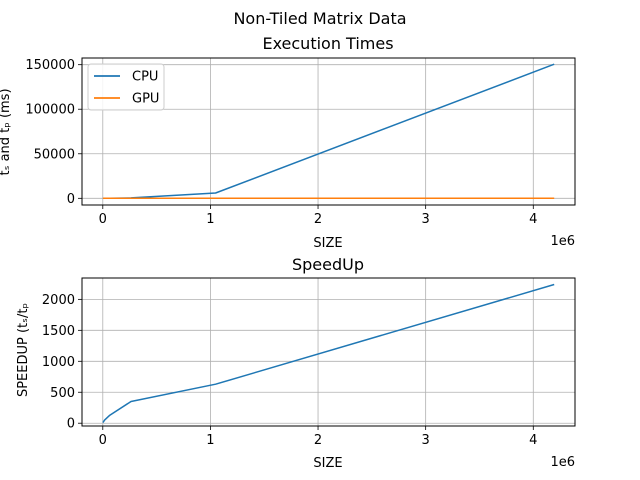  What do you see at coordinates (23, 350) in the screenshot?
I see `speedup-ylabel: SPEEDUP (tₛ/tₚ` at bounding box center [23, 350].